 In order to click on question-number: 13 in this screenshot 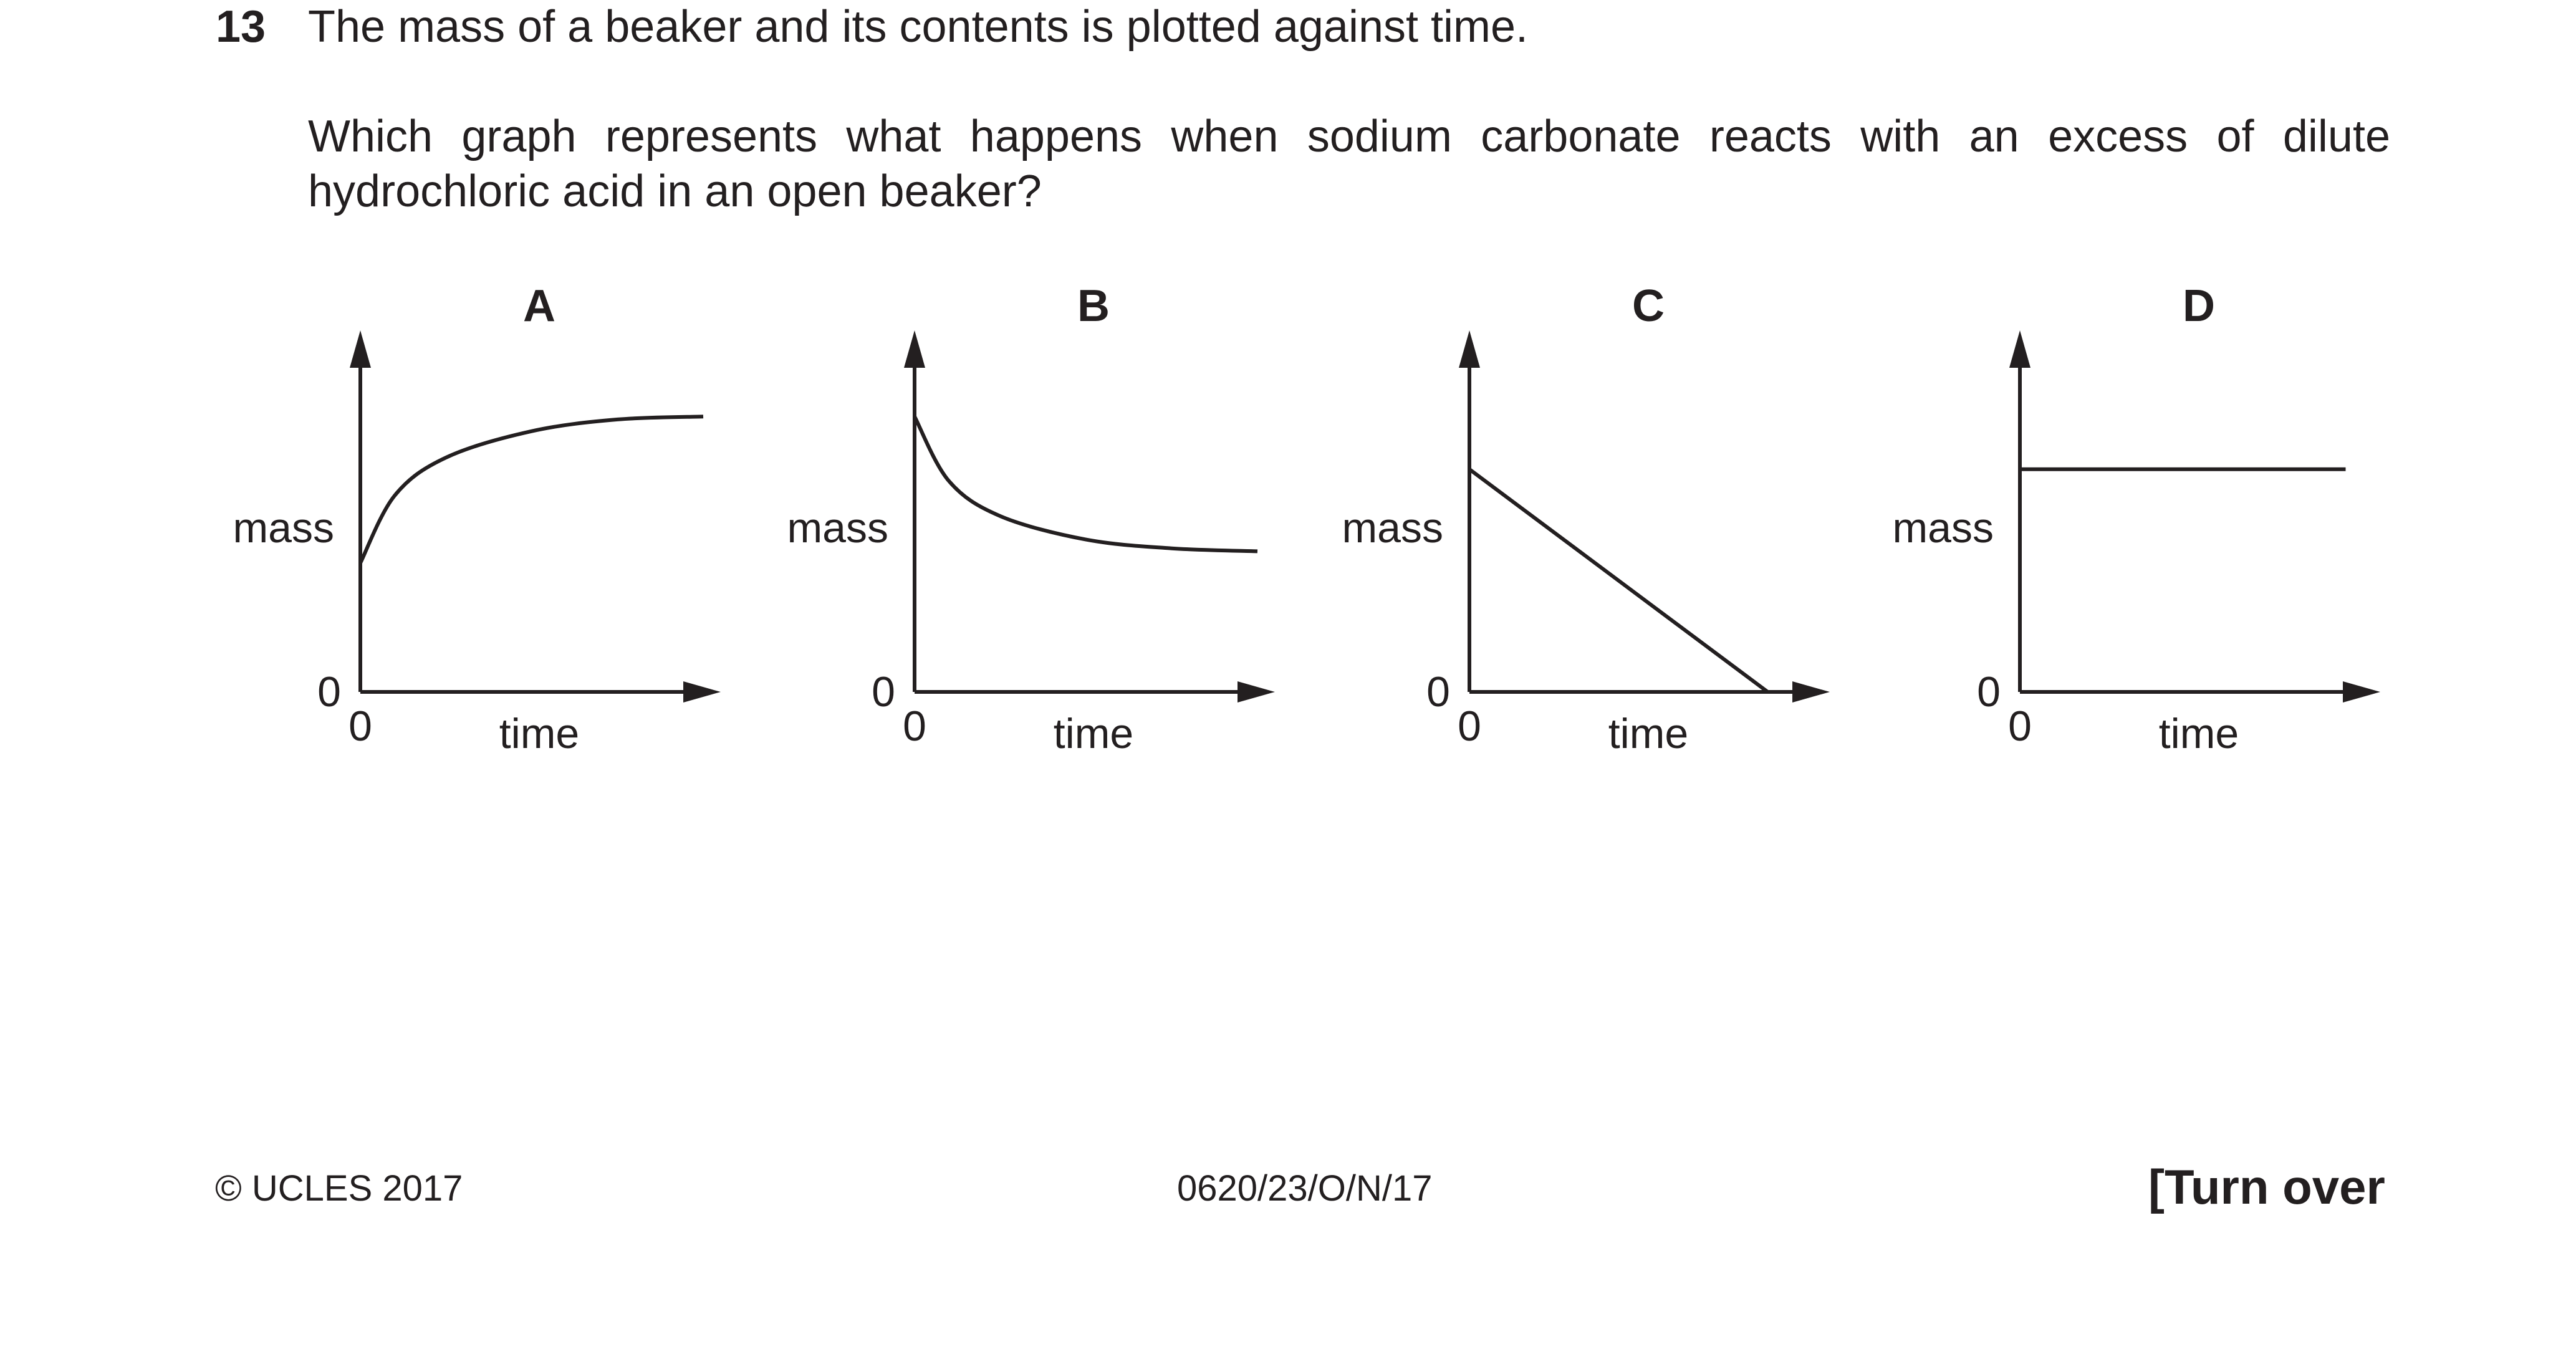, I will do `click(241, 27)`.